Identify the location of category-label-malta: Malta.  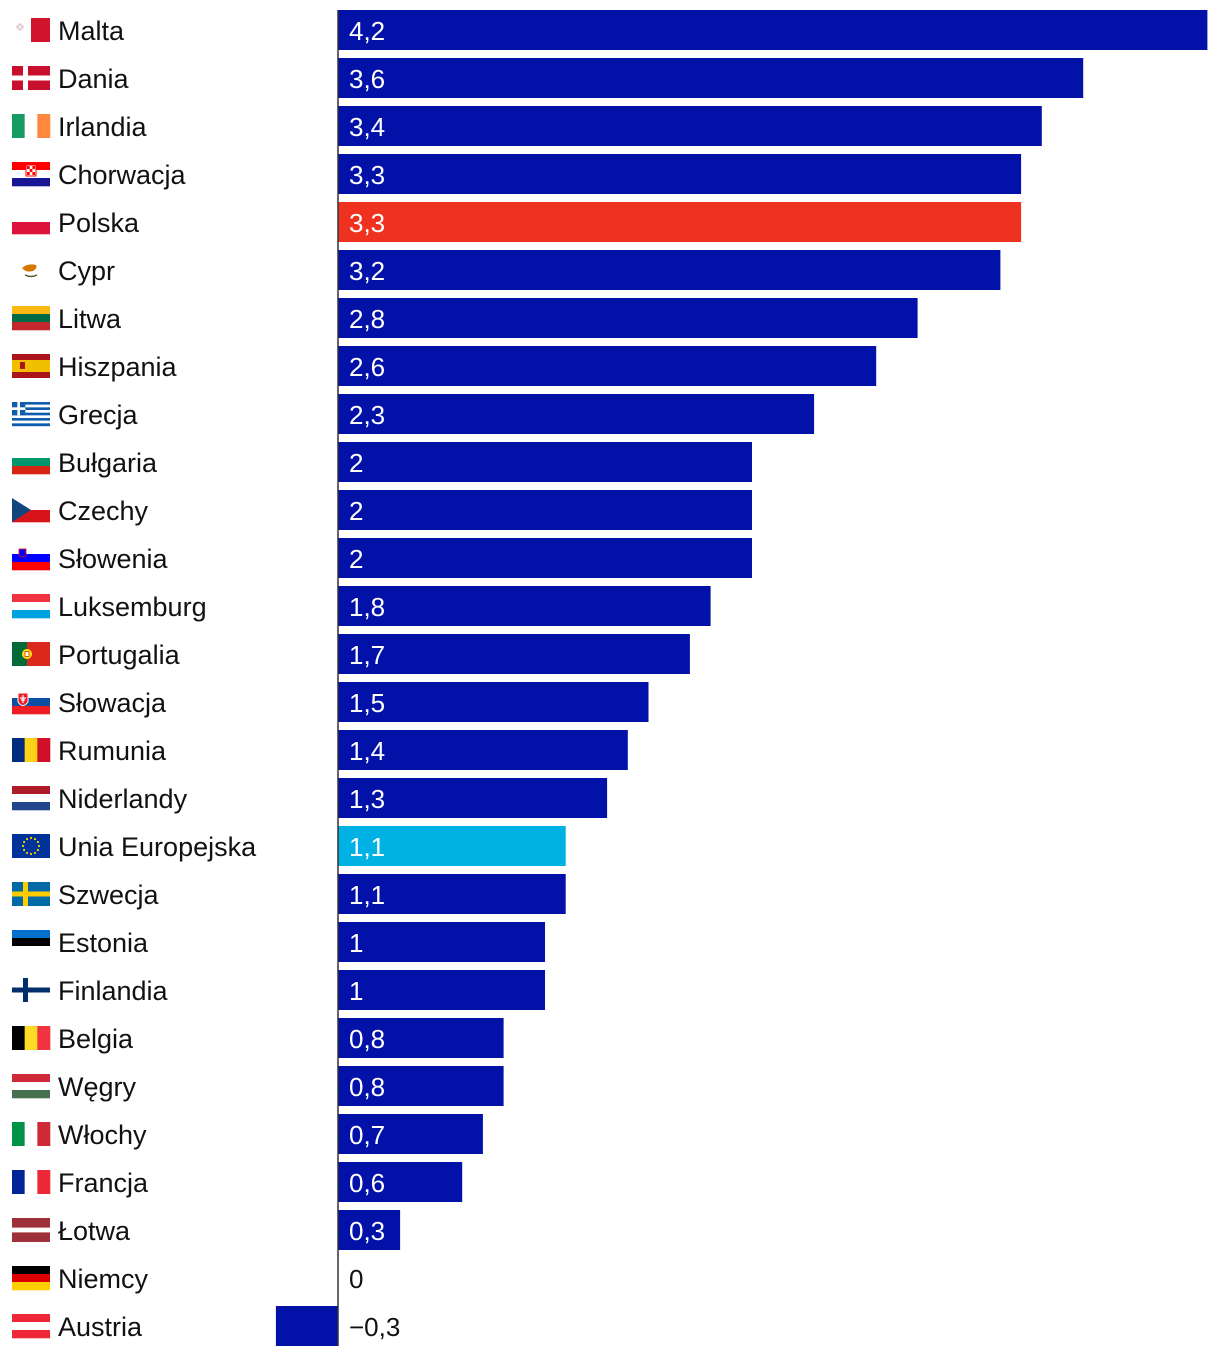
(91, 31).